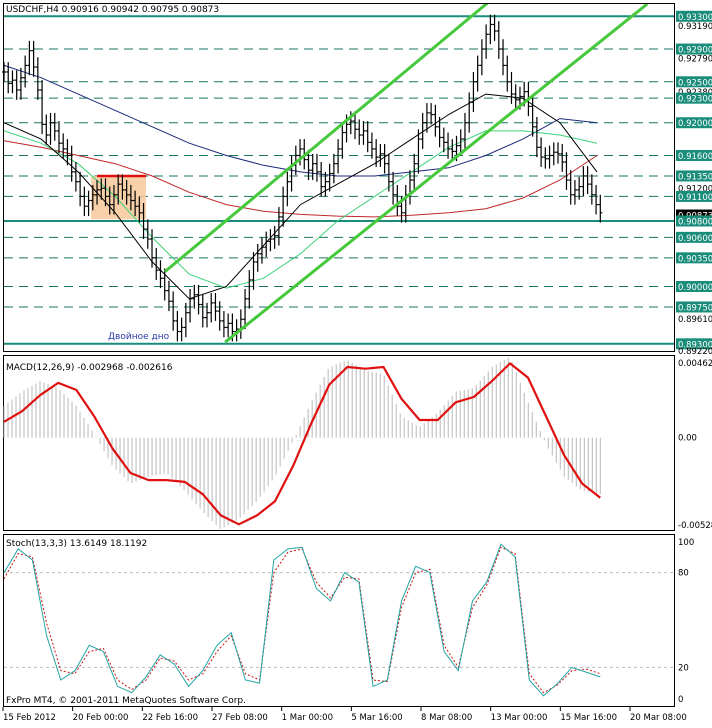  What do you see at coordinates (695, 345) in the screenshot?
I see `price-axis-label: 0.89300` at bounding box center [695, 345].